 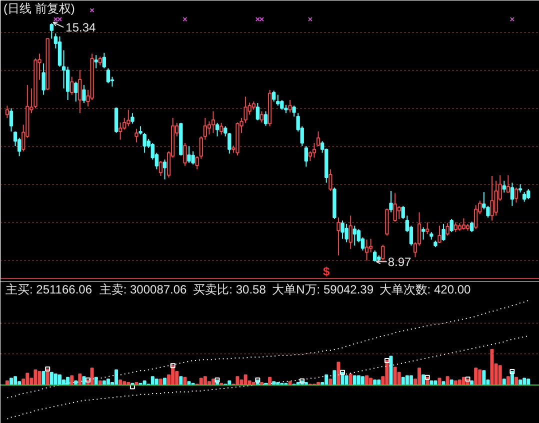 What do you see at coordinates (39, 8) in the screenshot?
I see `chart-title: (日线 前复权)` at bounding box center [39, 8].